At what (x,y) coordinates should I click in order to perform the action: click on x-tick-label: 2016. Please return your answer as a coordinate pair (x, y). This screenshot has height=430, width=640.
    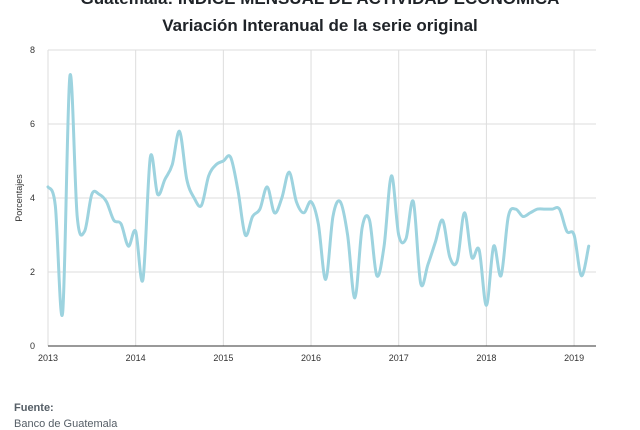
    Looking at the image, I should click on (311, 358).